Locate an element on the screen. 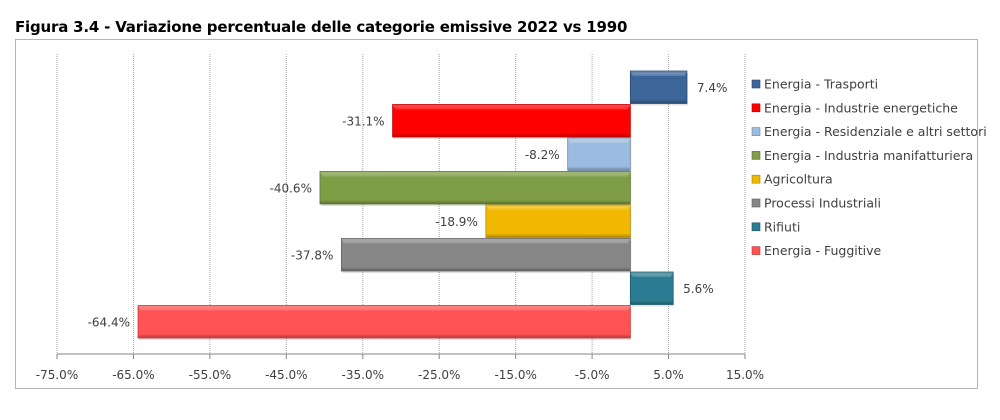 This screenshot has width=1000, height=420. legend-item: Energia - Fuggitive is located at coordinates (816, 250).